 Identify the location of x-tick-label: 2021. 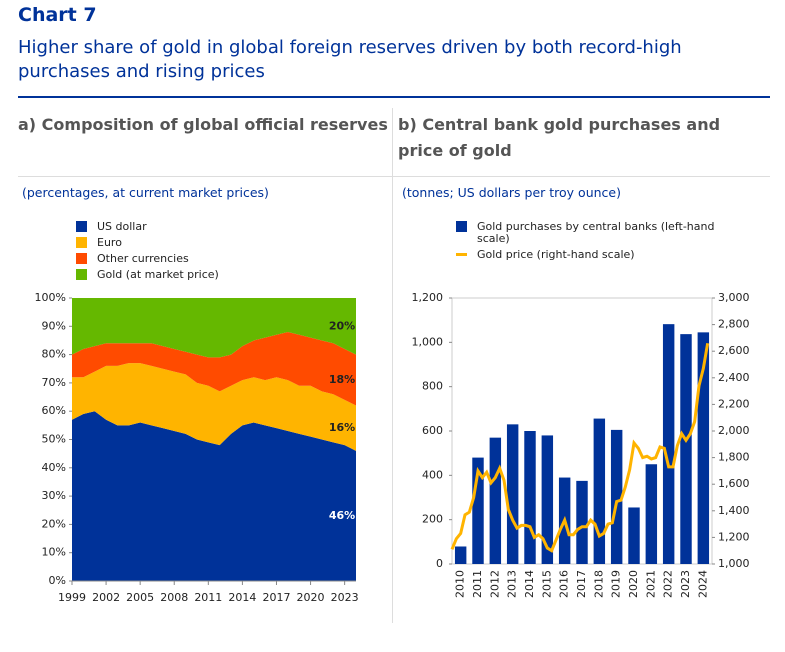
(650, 584).